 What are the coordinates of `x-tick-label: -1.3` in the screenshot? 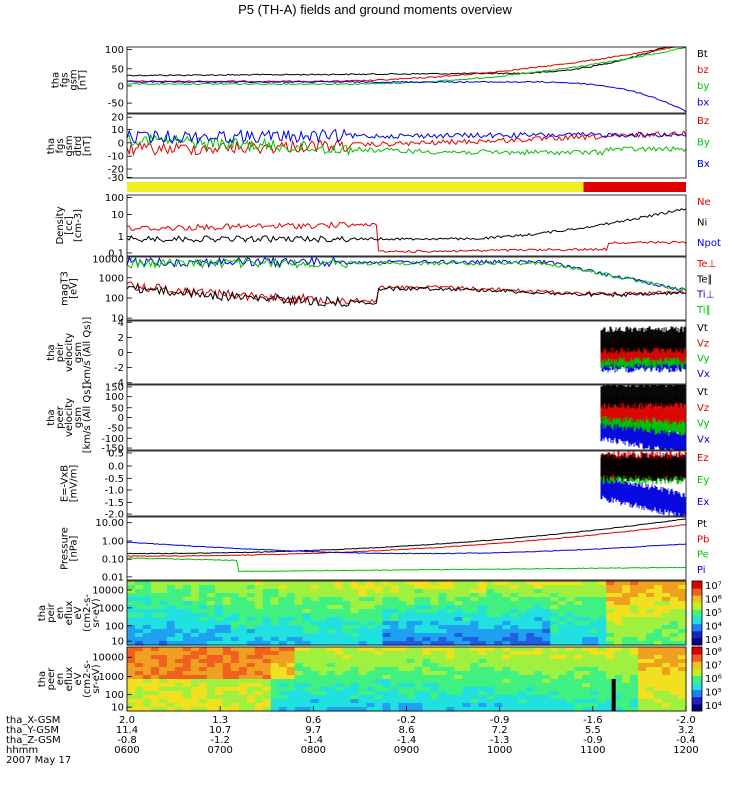 It's located at (500, 740).